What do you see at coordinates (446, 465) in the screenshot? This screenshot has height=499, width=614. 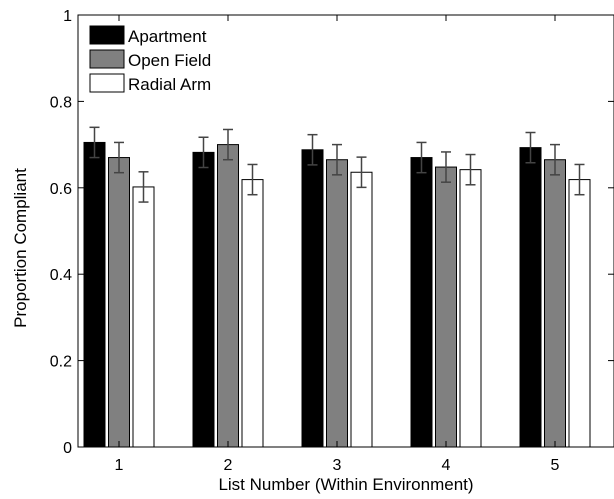 I see `x-tick-label: 4` at bounding box center [446, 465].